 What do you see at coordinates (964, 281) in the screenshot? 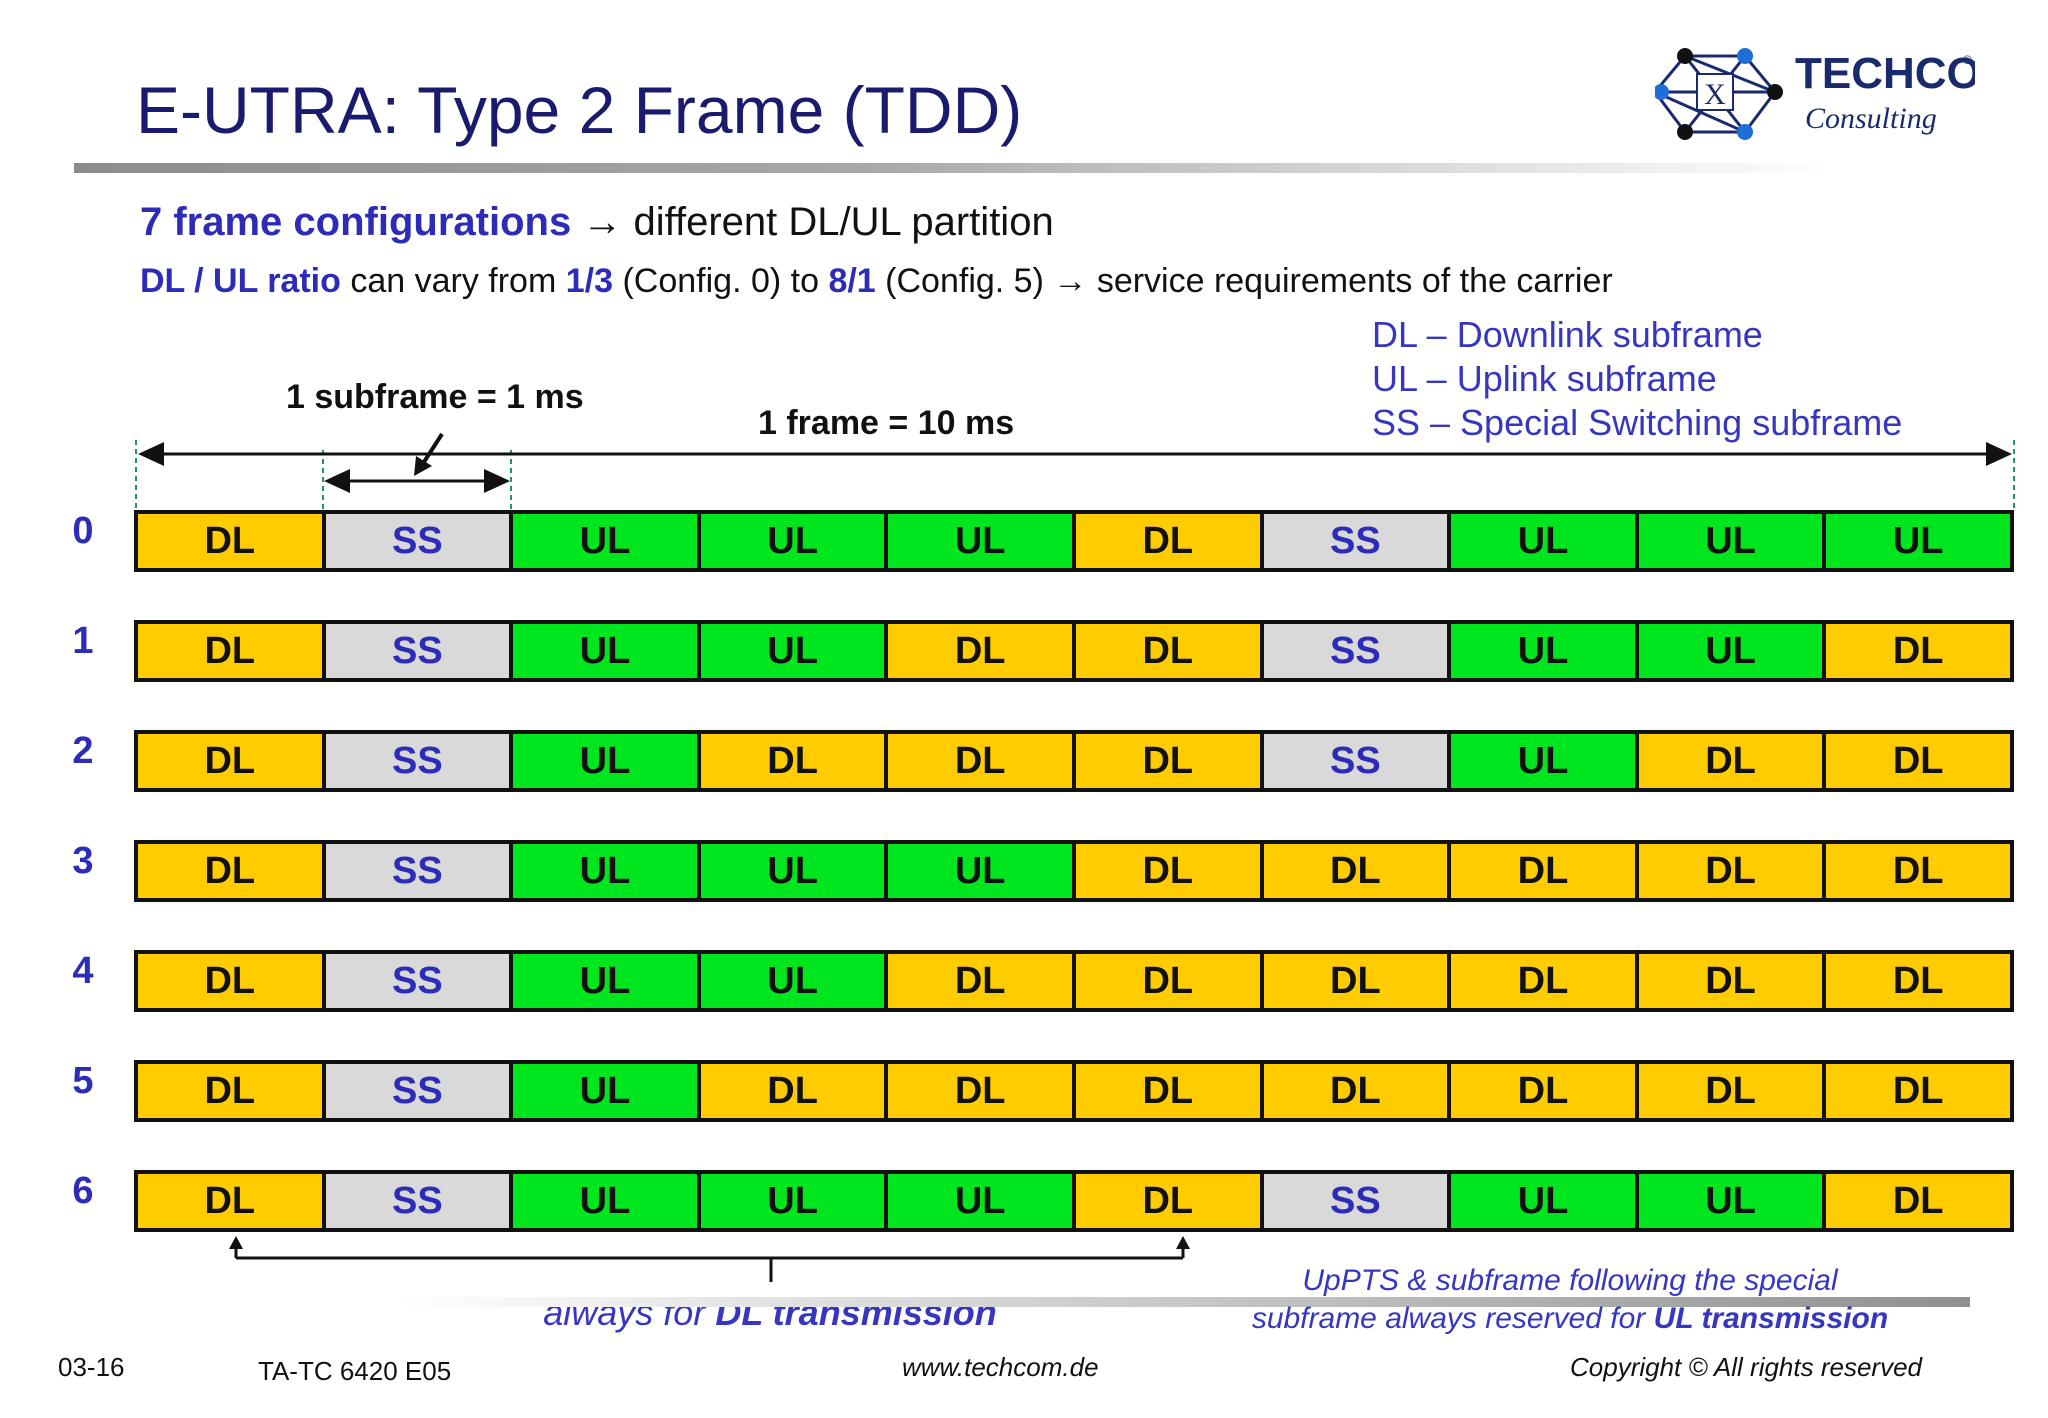
I see `intro-line-2-text-f: (Config. 5)` at bounding box center [964, 281].